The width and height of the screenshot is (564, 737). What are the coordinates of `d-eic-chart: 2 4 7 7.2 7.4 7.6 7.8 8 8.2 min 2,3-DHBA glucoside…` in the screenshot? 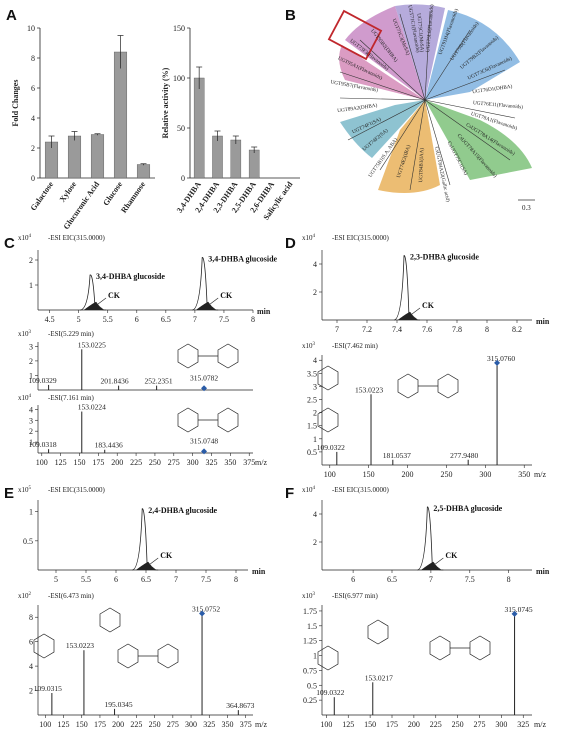 It's located at (431, 292).